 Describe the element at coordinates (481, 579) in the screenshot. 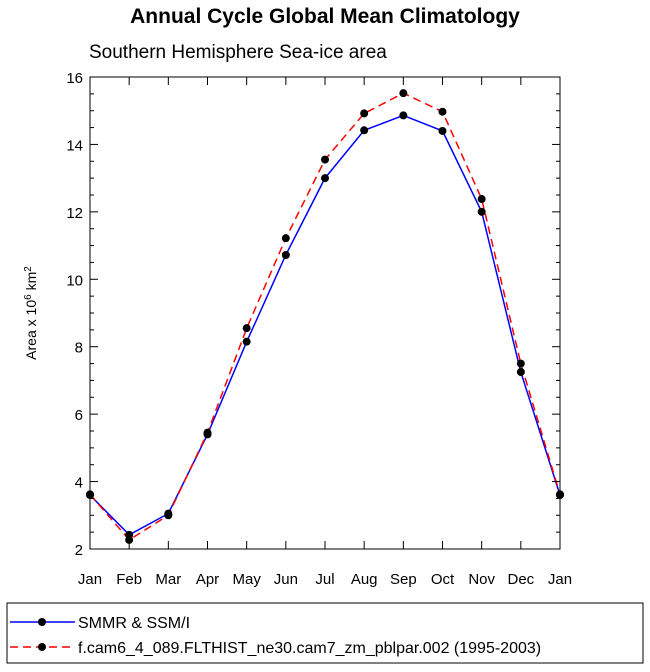

I see `x-tick-label: Nov` at that location.